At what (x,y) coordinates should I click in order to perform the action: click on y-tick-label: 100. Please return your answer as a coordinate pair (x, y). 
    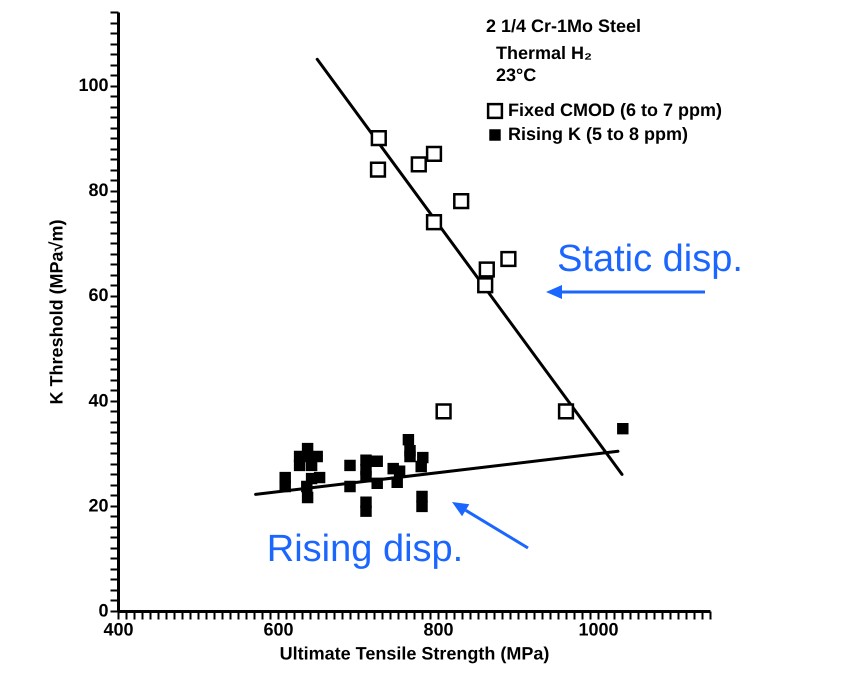
    Looking at the image, I should click on (93, 85).